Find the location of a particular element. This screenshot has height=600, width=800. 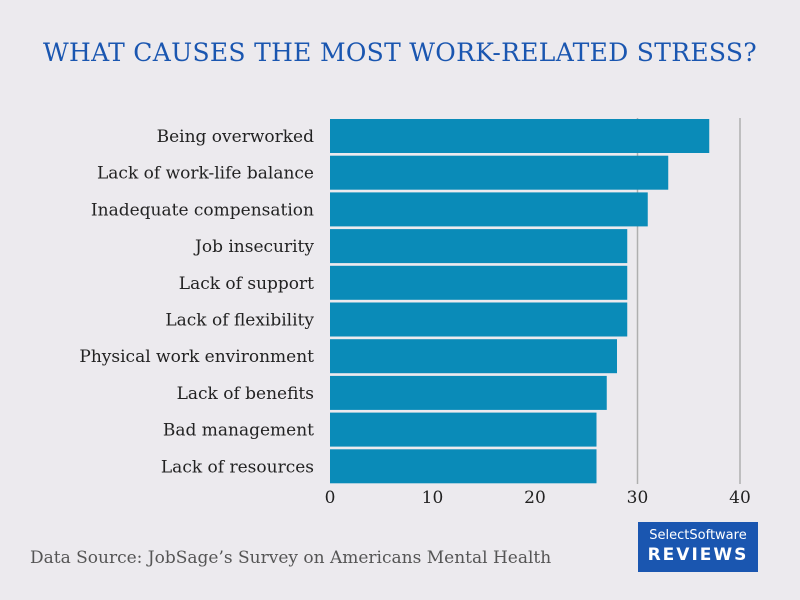

selectsoftware-reviews-logo: SelectSoftware REVIEWS is located at coordinates (698, 547).